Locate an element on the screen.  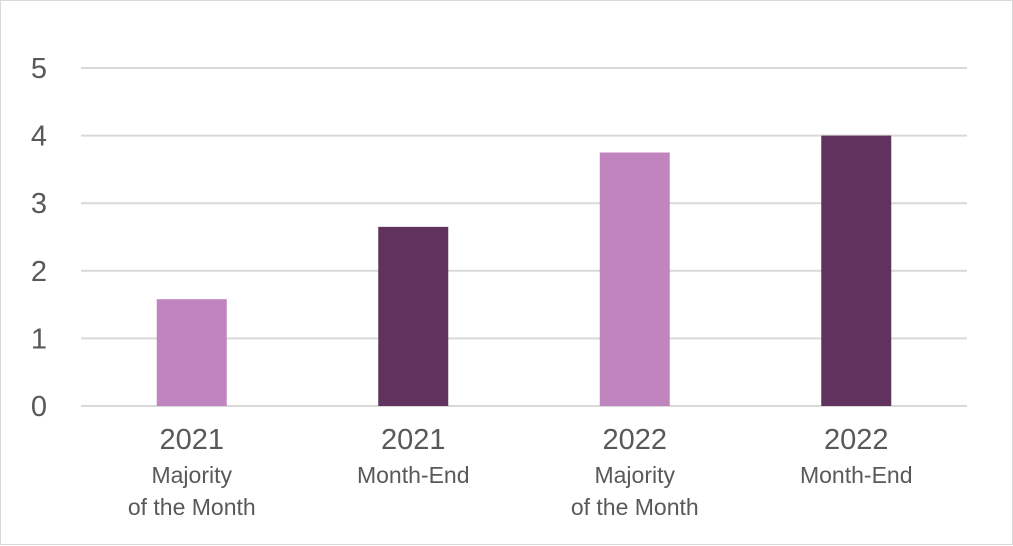
x-category-label-1-line-1: Majority is located at coordinates (191, 475).